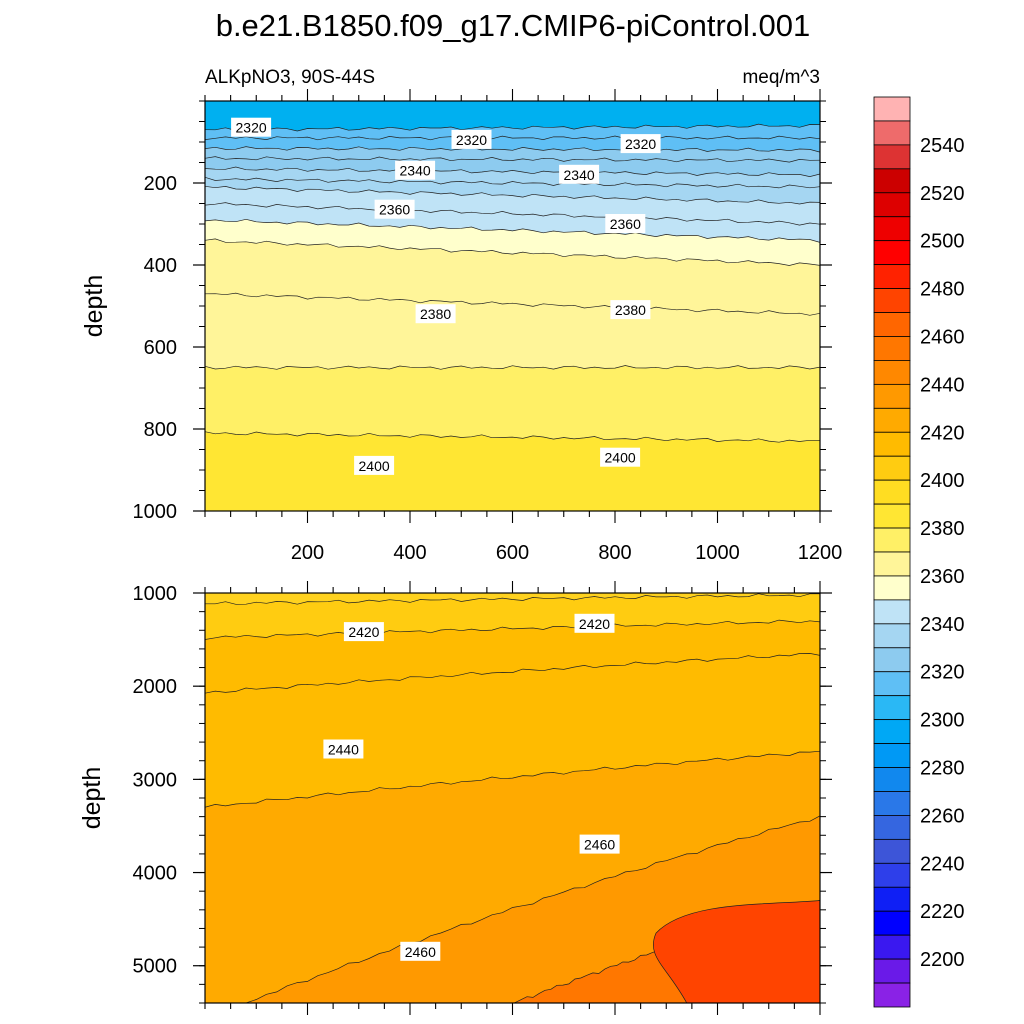 The width and height of the screenshot is (1024, 1024). I want to click on colorbar-label: 2380, so click(942, 529).